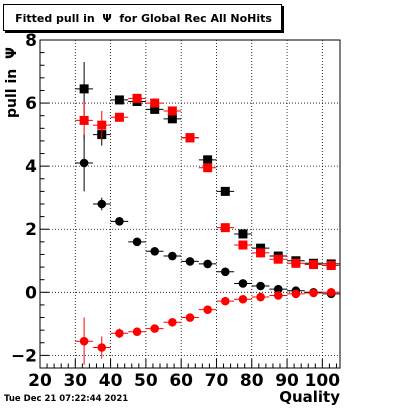 The width and height of the screenshot is (400, 409). What do you see at coordinates (111, 381) in the screenshot?
I see `x-tick-label: 40` at bounding box center [111, 381].